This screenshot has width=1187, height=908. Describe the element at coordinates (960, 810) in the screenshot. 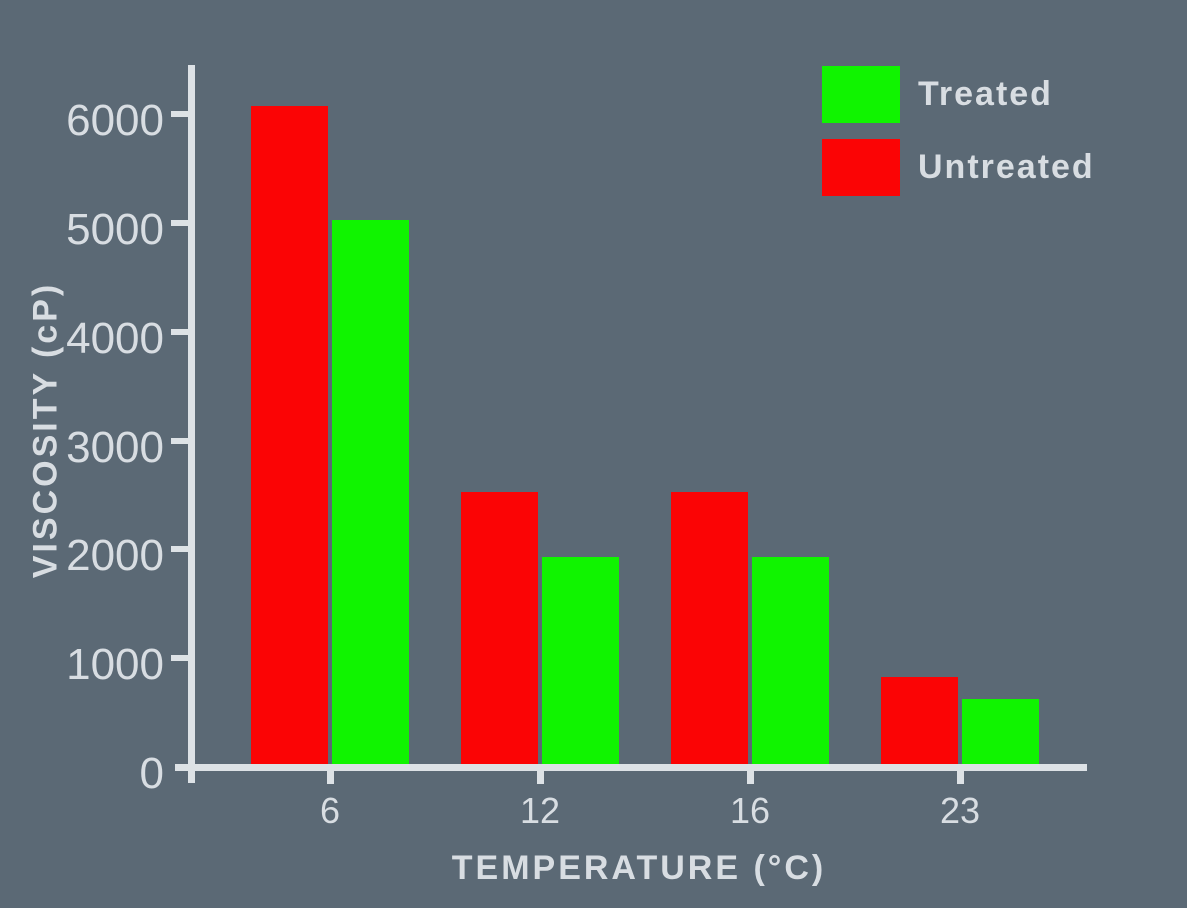

I see `x-tick-label-23: 23` at that location.